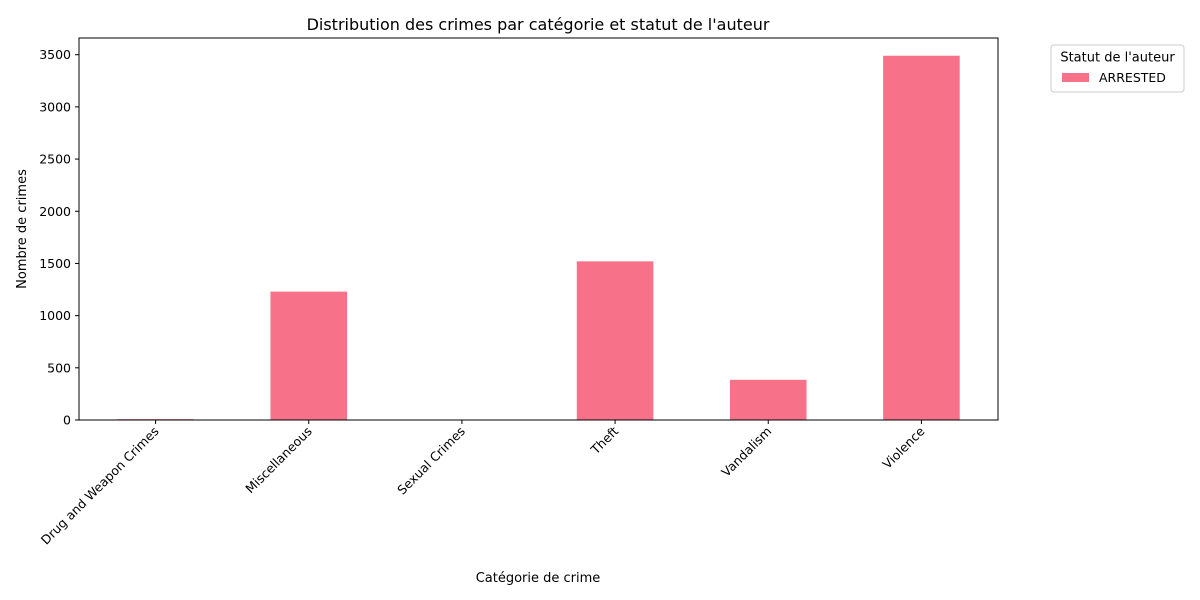  Describe the element at coordinates (538, 578) in the screenshot. I see `x-axis-label: Catégorie de crime` at that location.